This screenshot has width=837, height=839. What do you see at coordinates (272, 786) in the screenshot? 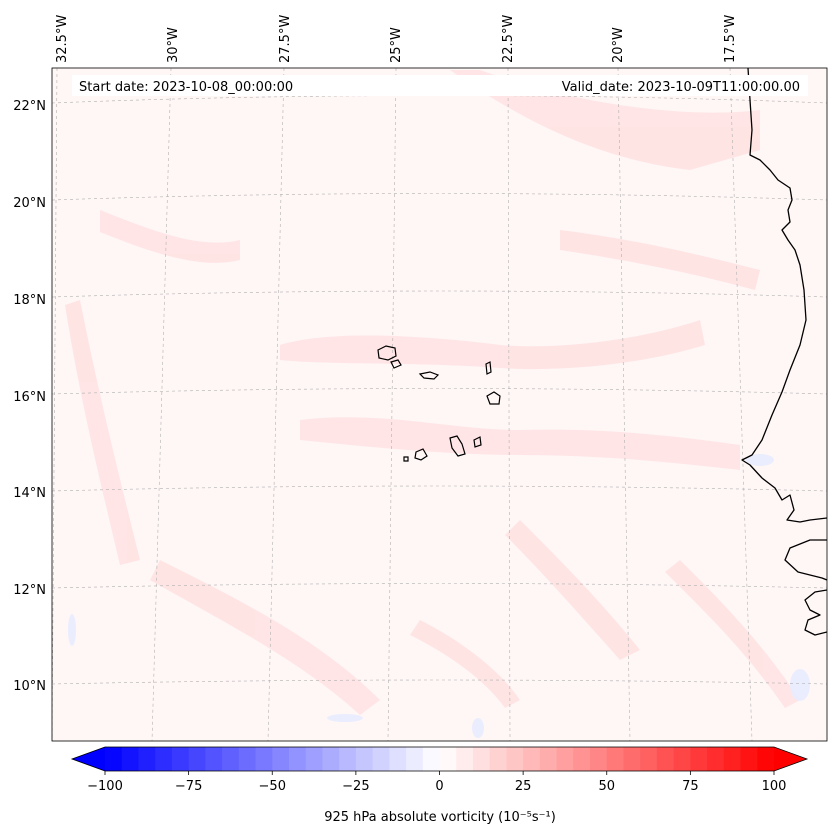
I see `colorbar-tick-label: −50` at bounding box center [272, 786].